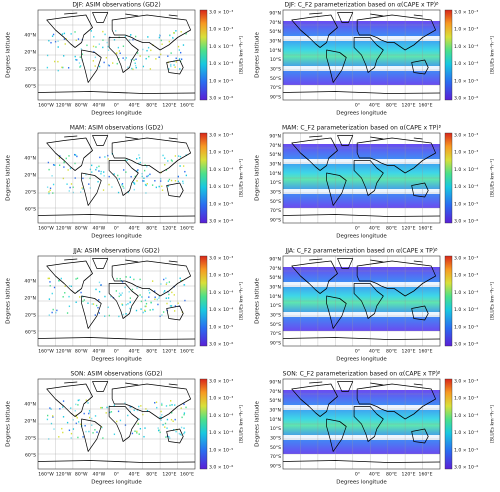 The width and height of the screenshot is (500, 492). I want to click on y-tick-label: 70°N, so click(275, 23).